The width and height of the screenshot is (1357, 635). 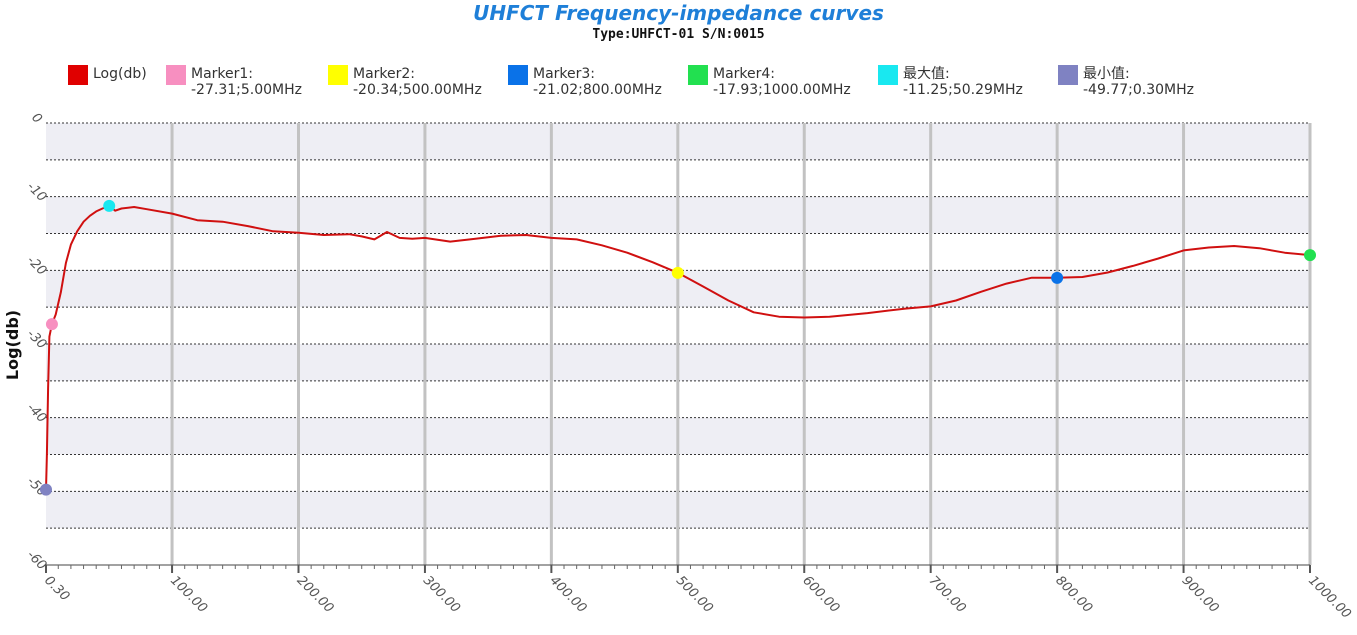 I want to click on x-tick-label: 900.00, so click(x=1200, y=594).